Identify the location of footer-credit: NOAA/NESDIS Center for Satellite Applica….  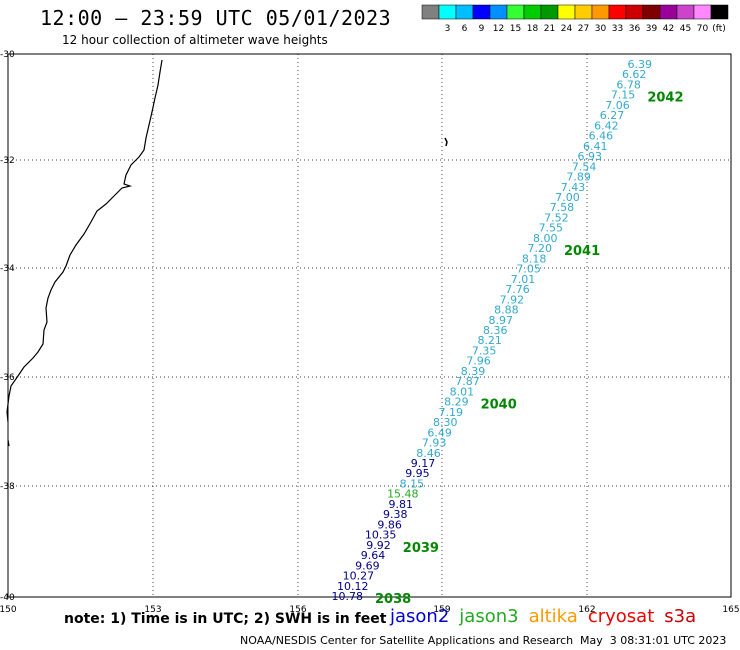
(407, 640).